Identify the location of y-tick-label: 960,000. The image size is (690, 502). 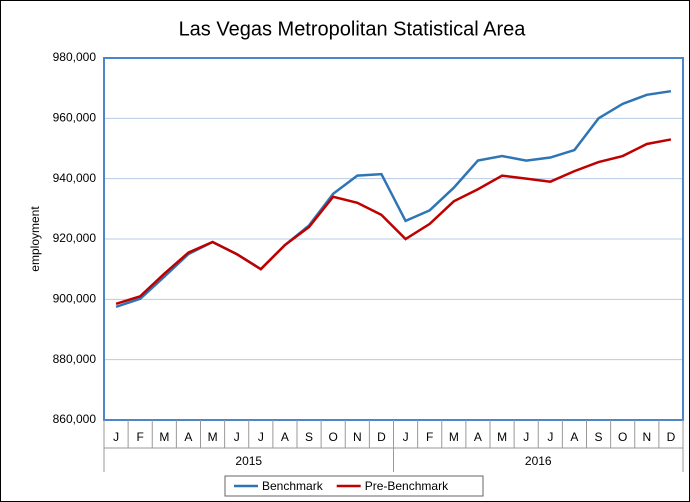
(75, 118).